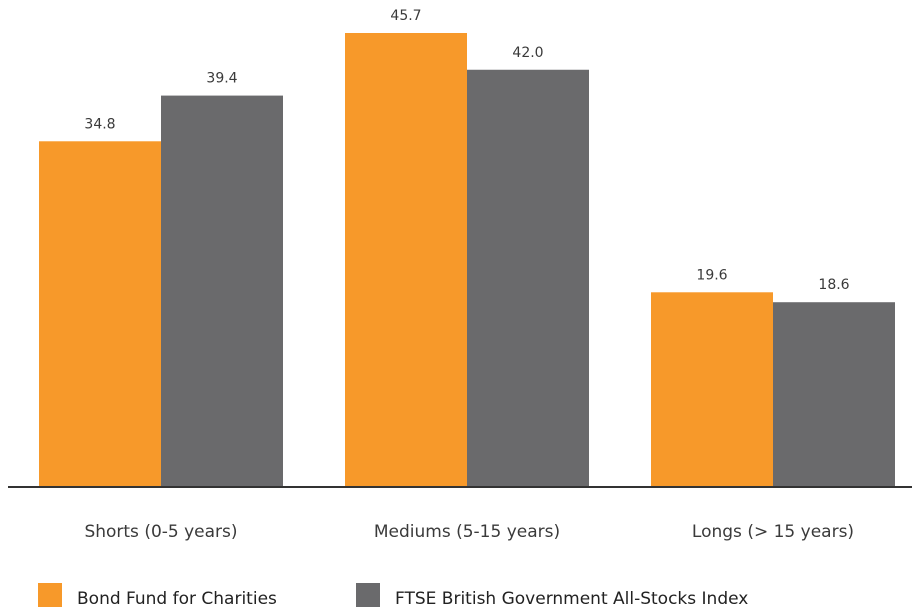 The width and height of the screenshot is (915, 609). I want to click on value-label-ftse-british-government-all-stocks-index-longs-15-years: 18.6, so click(833, 285).